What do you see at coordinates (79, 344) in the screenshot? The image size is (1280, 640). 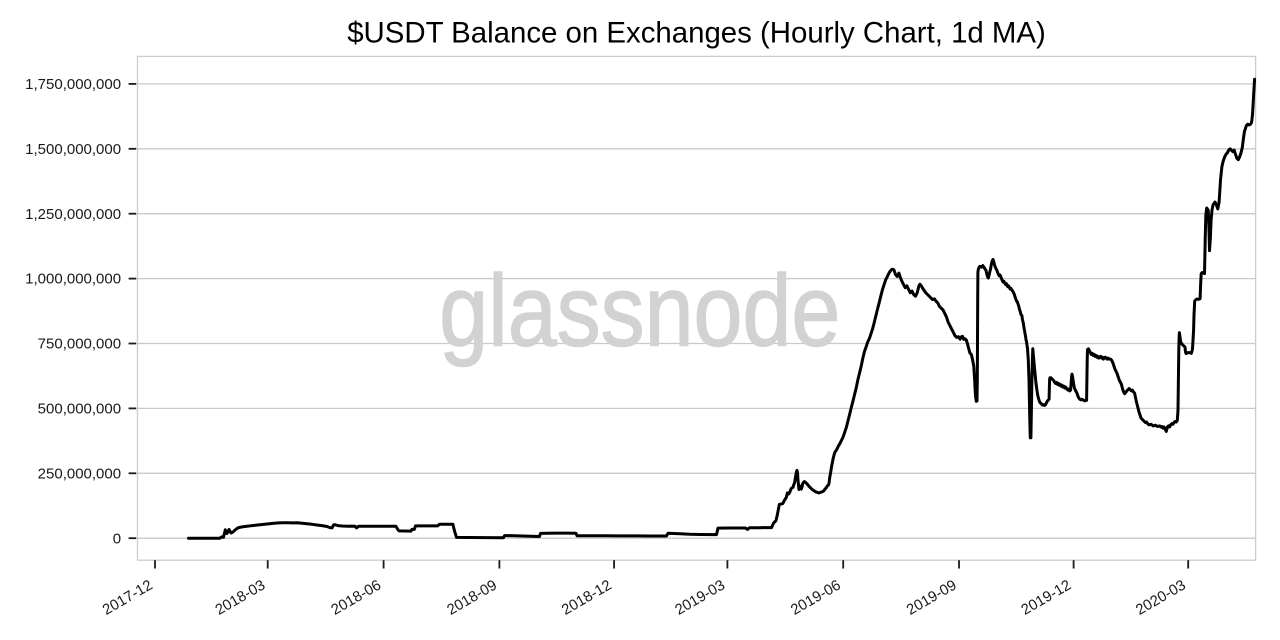 I see `svg-text: 750,000,000` at bounding box center [79, 344].